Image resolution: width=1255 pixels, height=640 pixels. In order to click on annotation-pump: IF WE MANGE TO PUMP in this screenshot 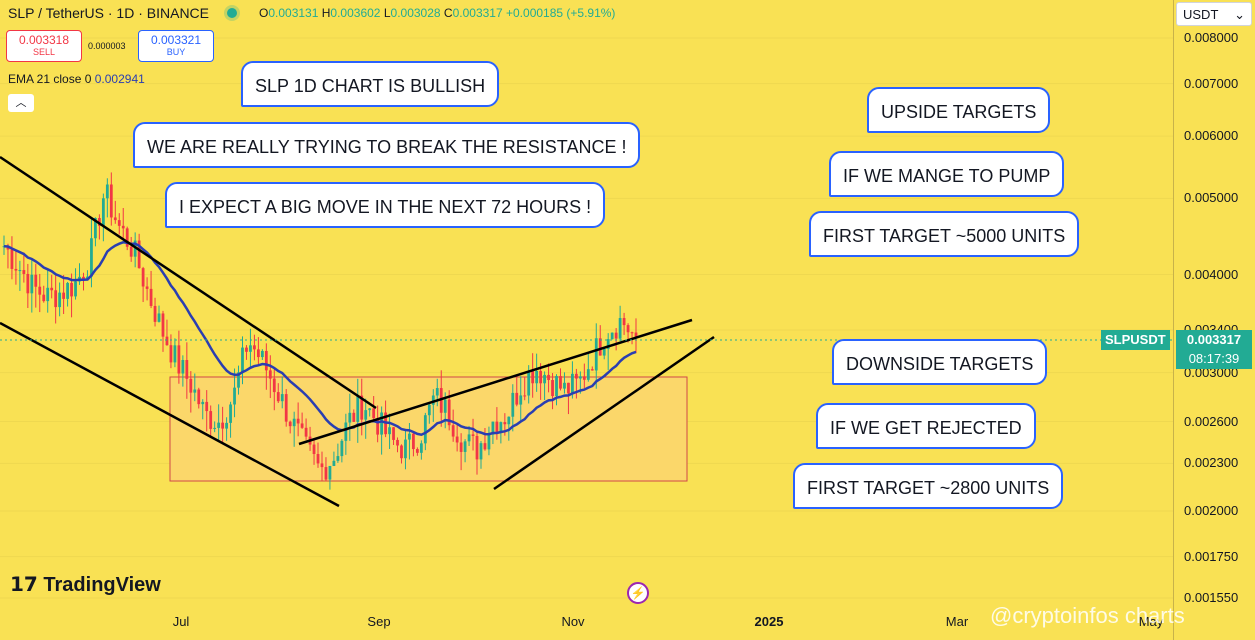, I will do `click(947, 174)`.